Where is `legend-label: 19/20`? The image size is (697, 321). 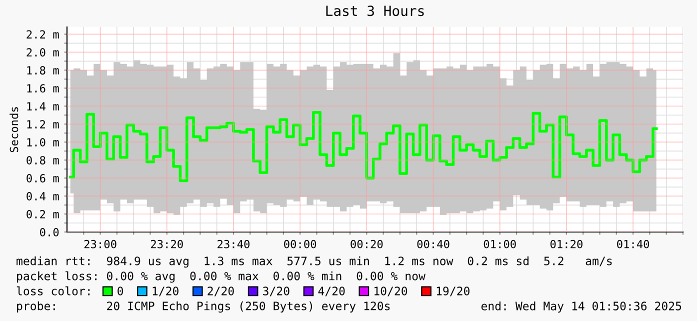
legend-label: 19/20 is located at coordinates (453, 291).